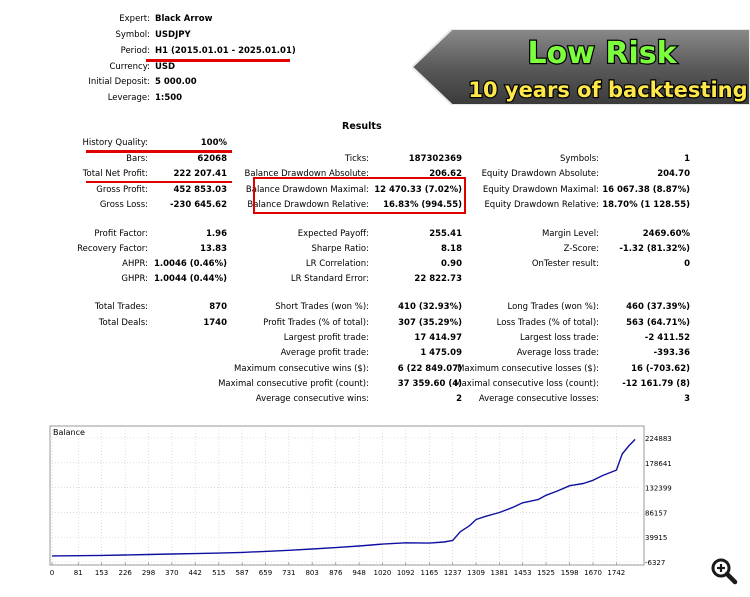 The height and width of the screenshot is (597, 750). Describe the element at coordinates (340, 249) in the screenshot. I see `sharpe-ratio-label: Sharpe Ratio:` at that location.